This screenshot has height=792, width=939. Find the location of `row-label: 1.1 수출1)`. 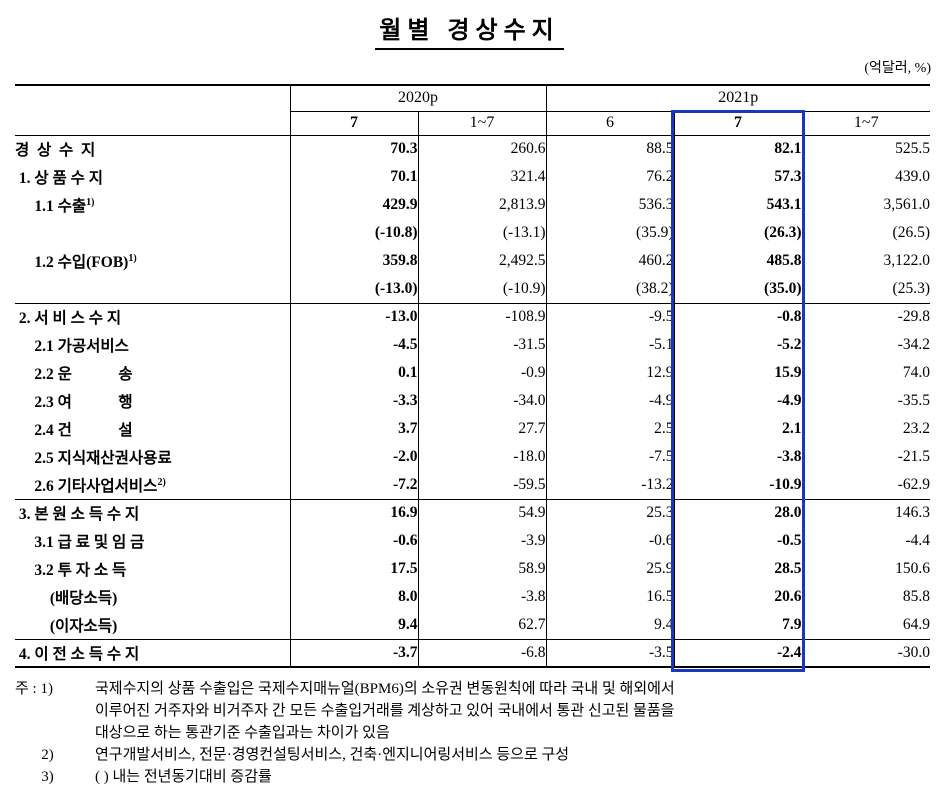

row-label: 1.1 수출1) is located at coordinates (55, 205).